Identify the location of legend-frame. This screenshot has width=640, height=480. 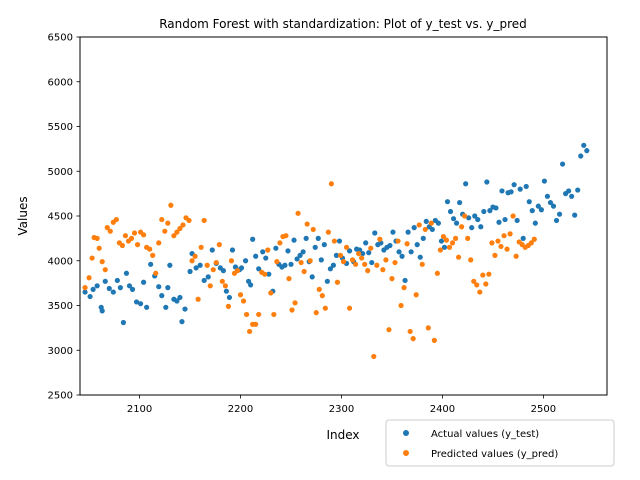
(500, 443).